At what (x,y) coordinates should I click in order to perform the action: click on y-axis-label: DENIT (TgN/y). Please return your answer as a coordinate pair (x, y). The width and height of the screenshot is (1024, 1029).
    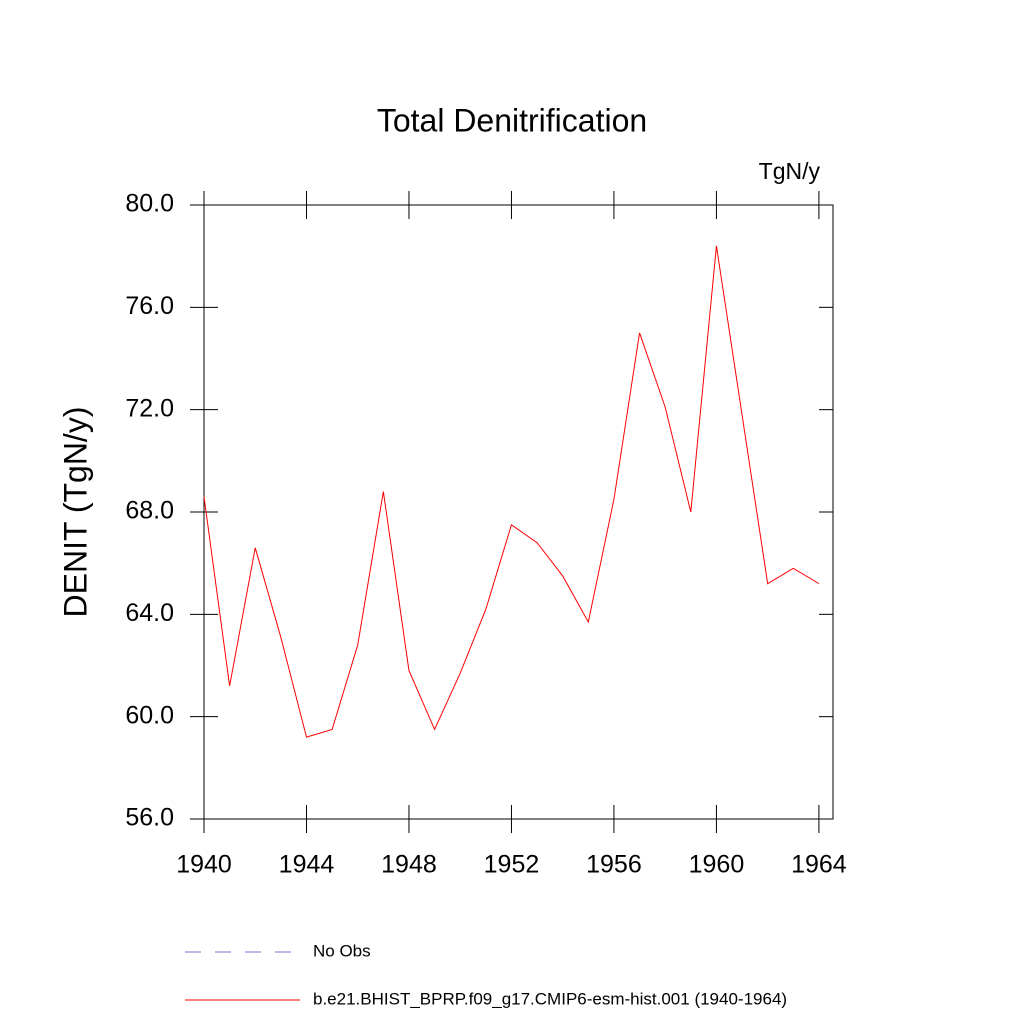
    Looking at the image, I should click on (75, 512).